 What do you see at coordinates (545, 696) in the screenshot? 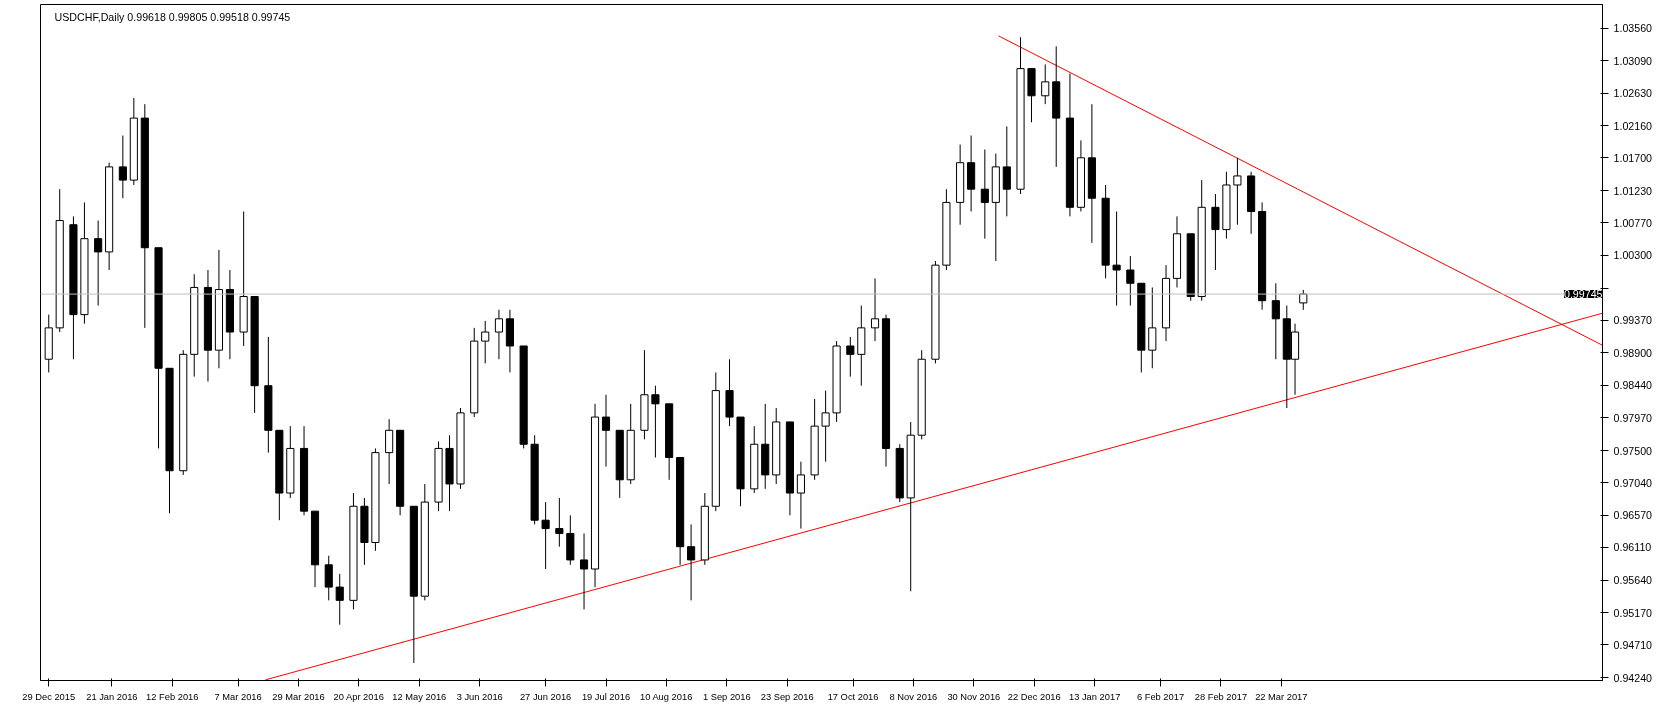
I see `x-tick-label: 27 Jun 2016` at bounding box center [545, 696].